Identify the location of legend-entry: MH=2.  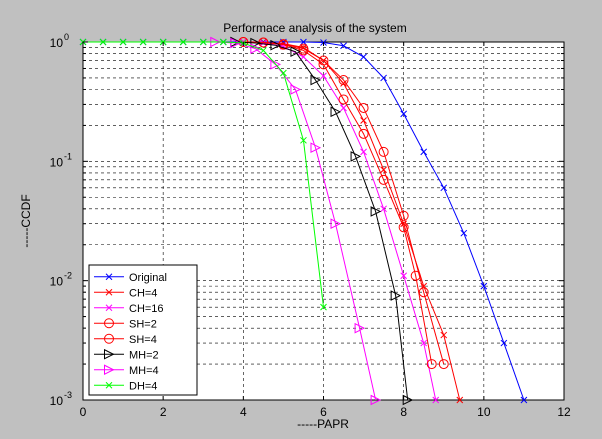
(126, 354).